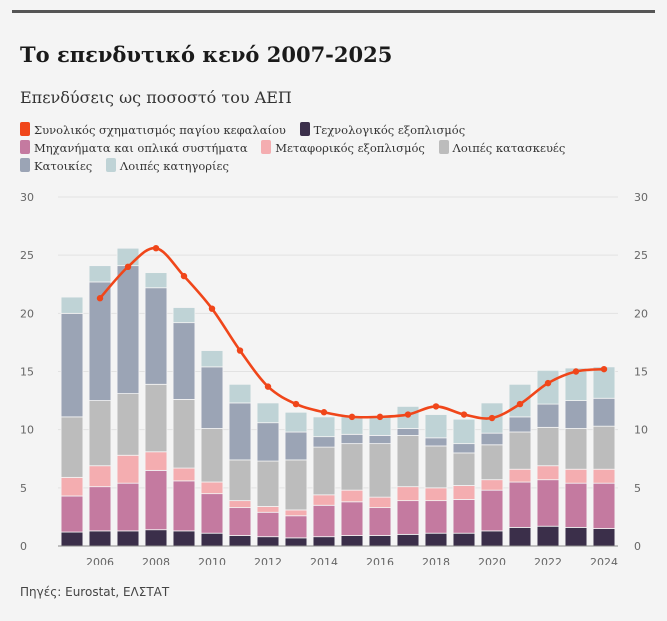 The height and width of the screenshot is (621, 667). What do you see at coordinates (27, 313) in the screenshot?
I see `y-tick-label-left: 20` at bounding box center [27, 313].